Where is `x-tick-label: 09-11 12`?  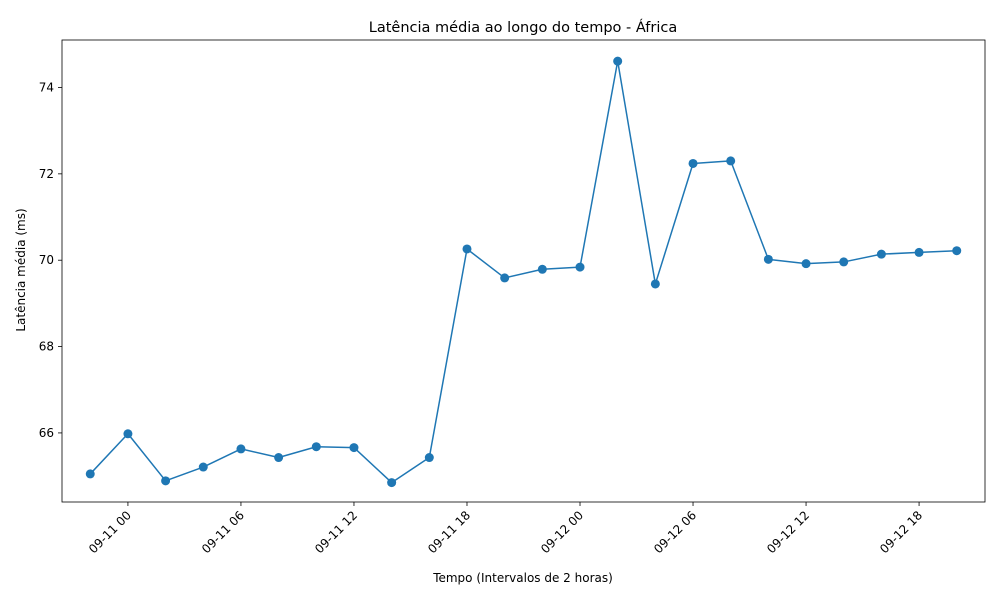
x-tick-label: 09-11 12 is located at coordinates (336, 532).